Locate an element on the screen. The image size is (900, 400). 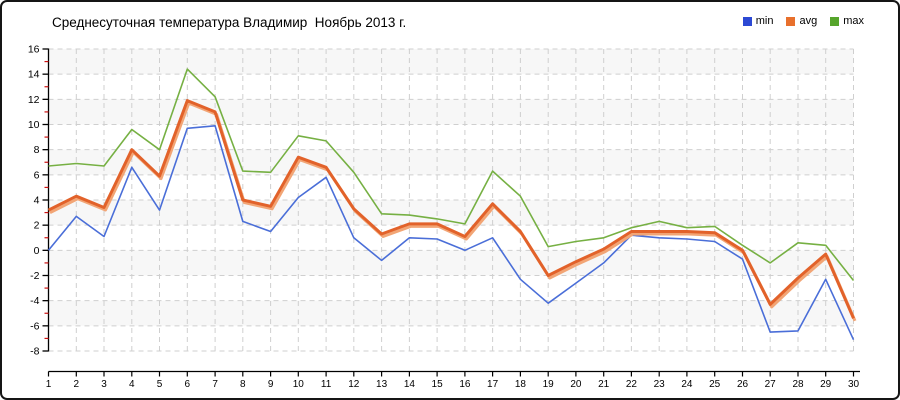
x-tick-label: 9 is located at coordinates (271, 384).